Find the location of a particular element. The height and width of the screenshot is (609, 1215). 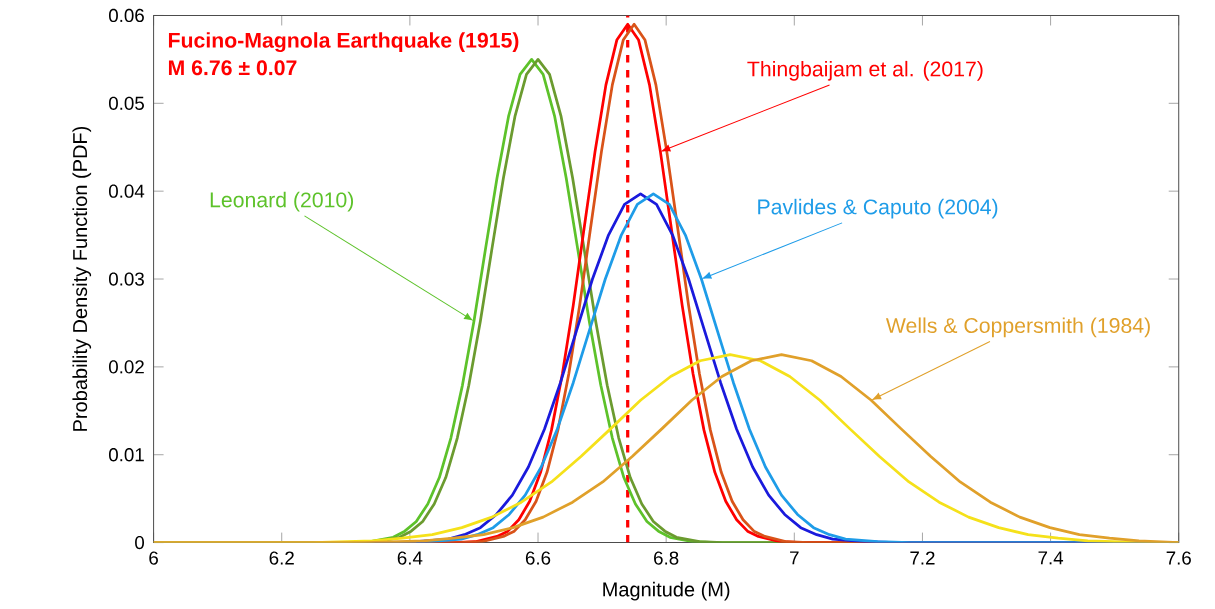

x-tick-label: 6.8 is located at coordinates (666, 558).